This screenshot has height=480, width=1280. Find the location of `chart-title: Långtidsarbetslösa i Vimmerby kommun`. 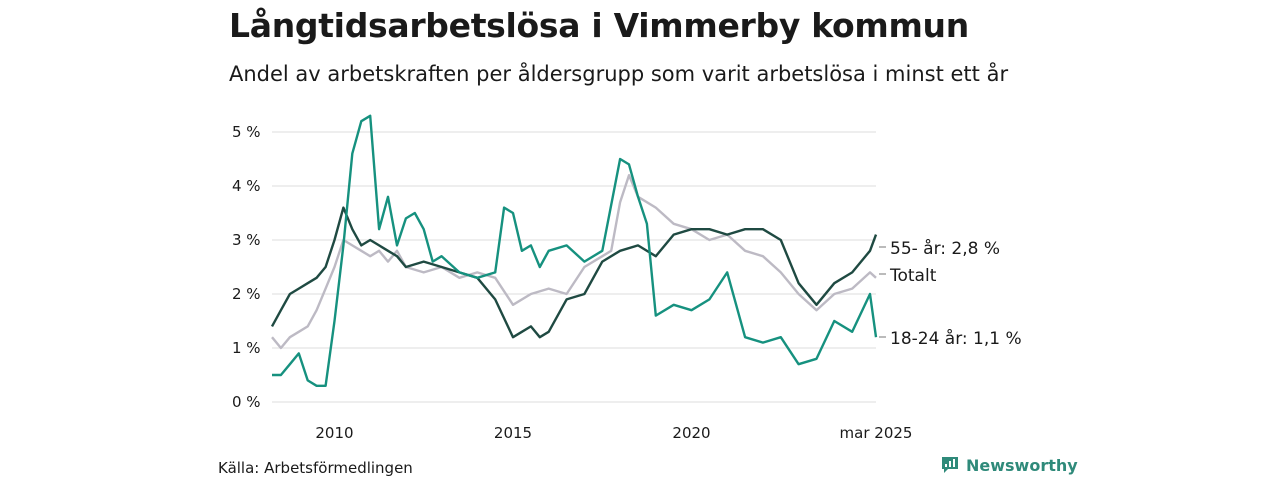

chart-title: Långtidsarbetslösa i Vimmerby kommun is located at coordinates (599, 25).